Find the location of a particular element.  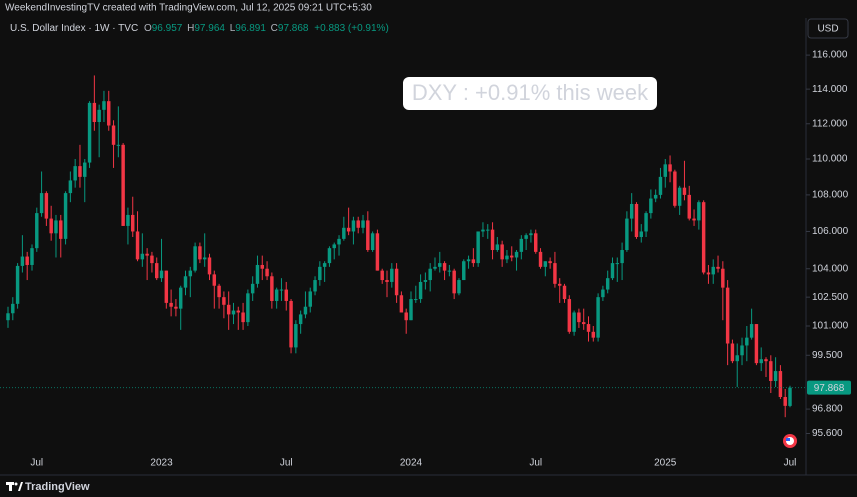

low-label: L is located at coordinates (233, 28).